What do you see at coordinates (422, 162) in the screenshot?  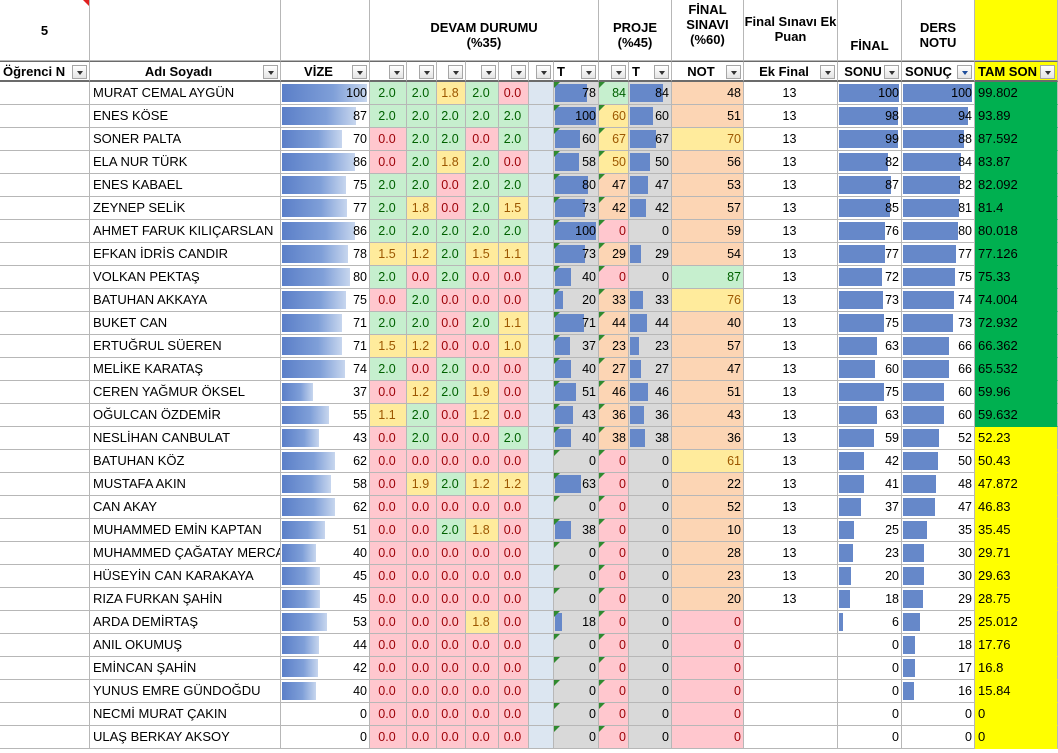 I see `devam-cell-2: 2.0` at bounding box center [422, 162].